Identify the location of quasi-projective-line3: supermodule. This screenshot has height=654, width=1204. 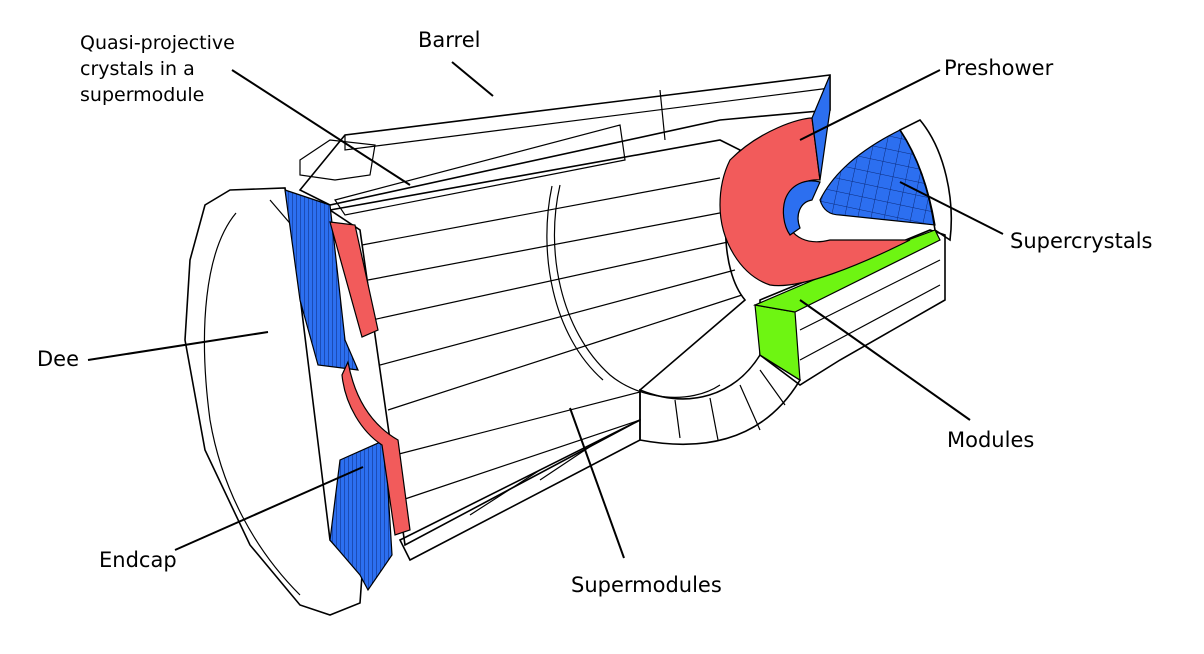
(142, 95).